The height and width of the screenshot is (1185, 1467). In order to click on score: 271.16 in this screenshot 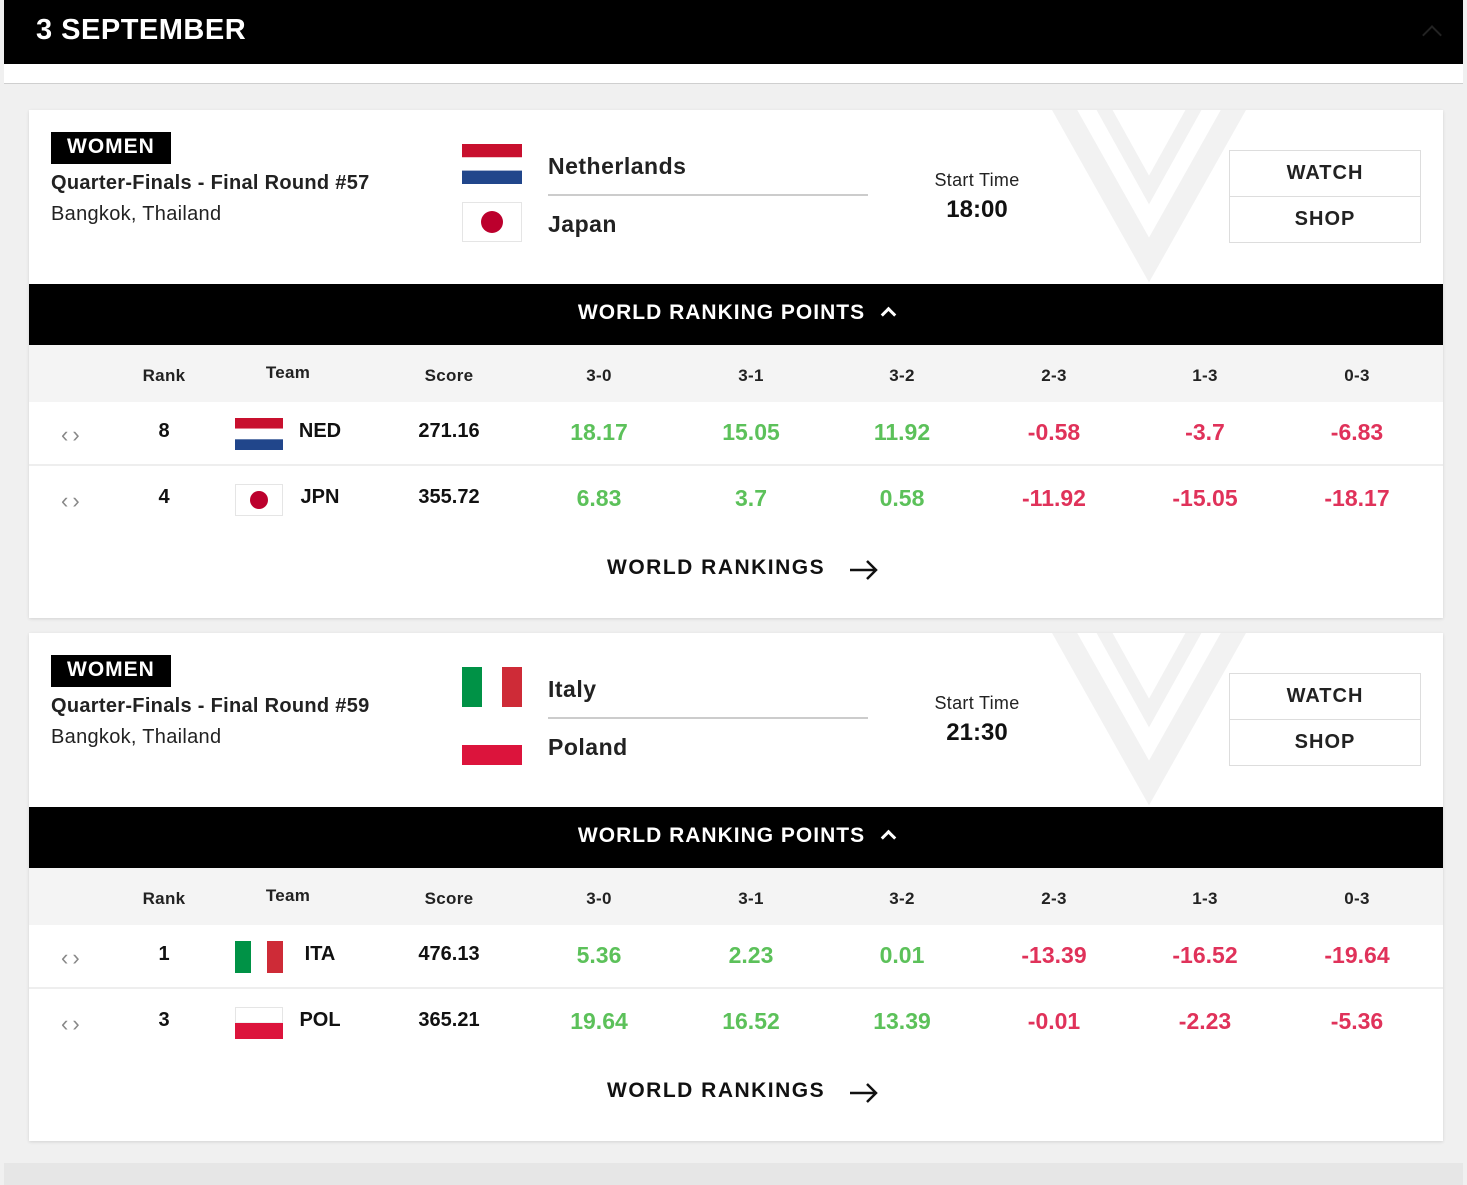, I will do `click(449, 431)`.